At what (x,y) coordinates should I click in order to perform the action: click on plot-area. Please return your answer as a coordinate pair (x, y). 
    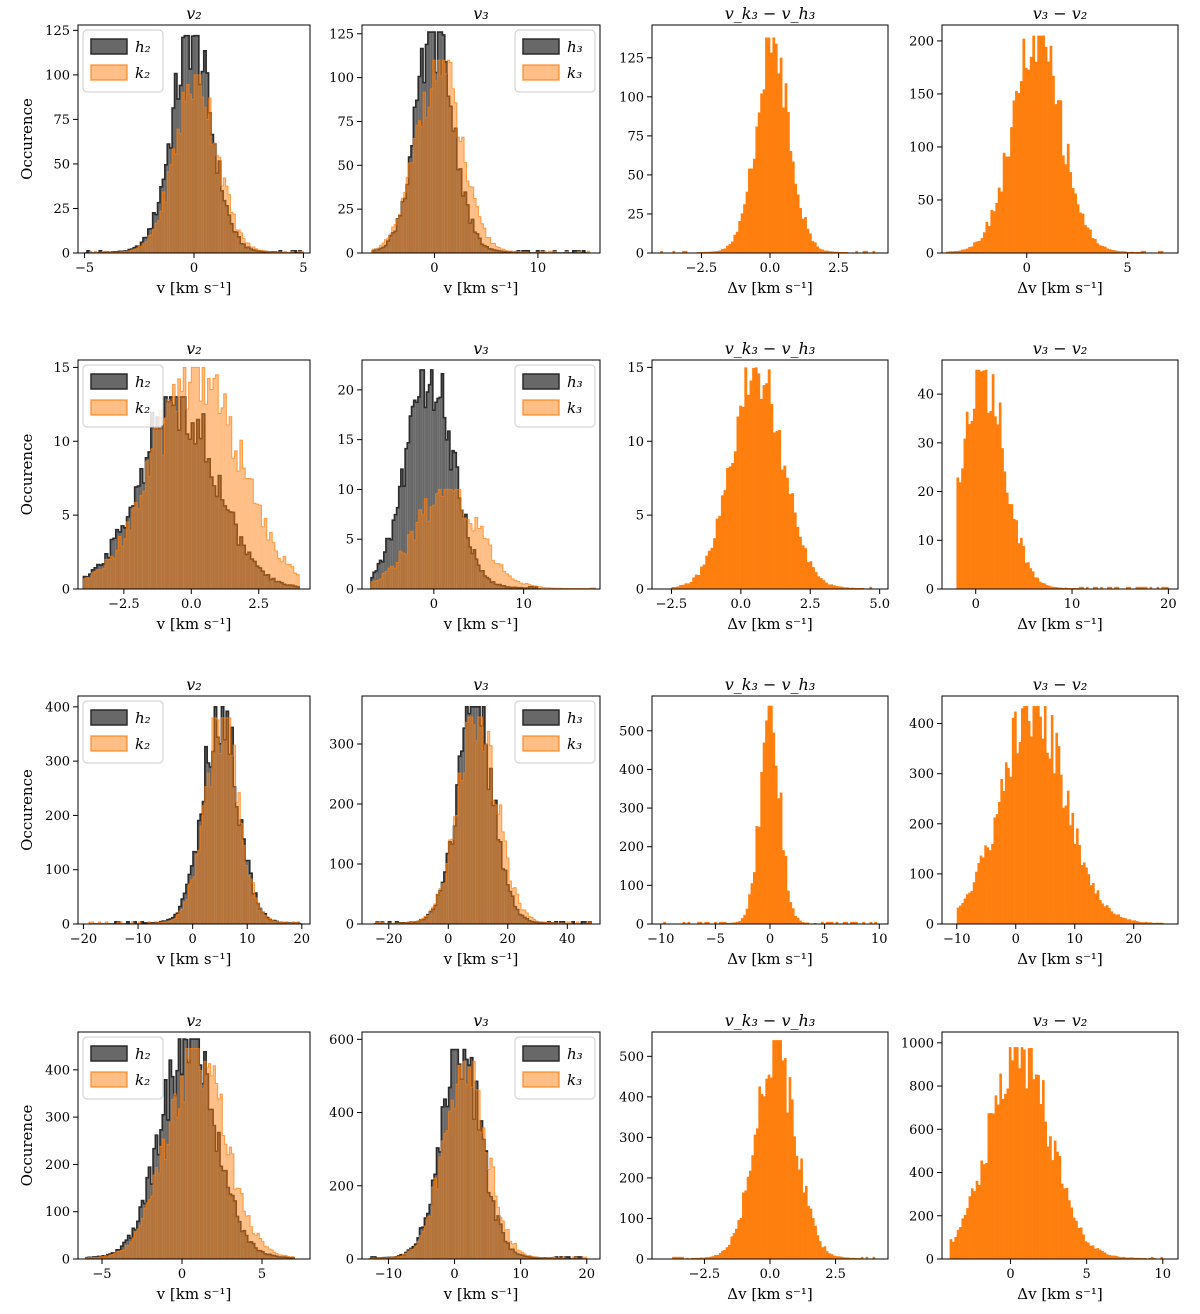
    Looking at the image, I should click on (1060, 815).